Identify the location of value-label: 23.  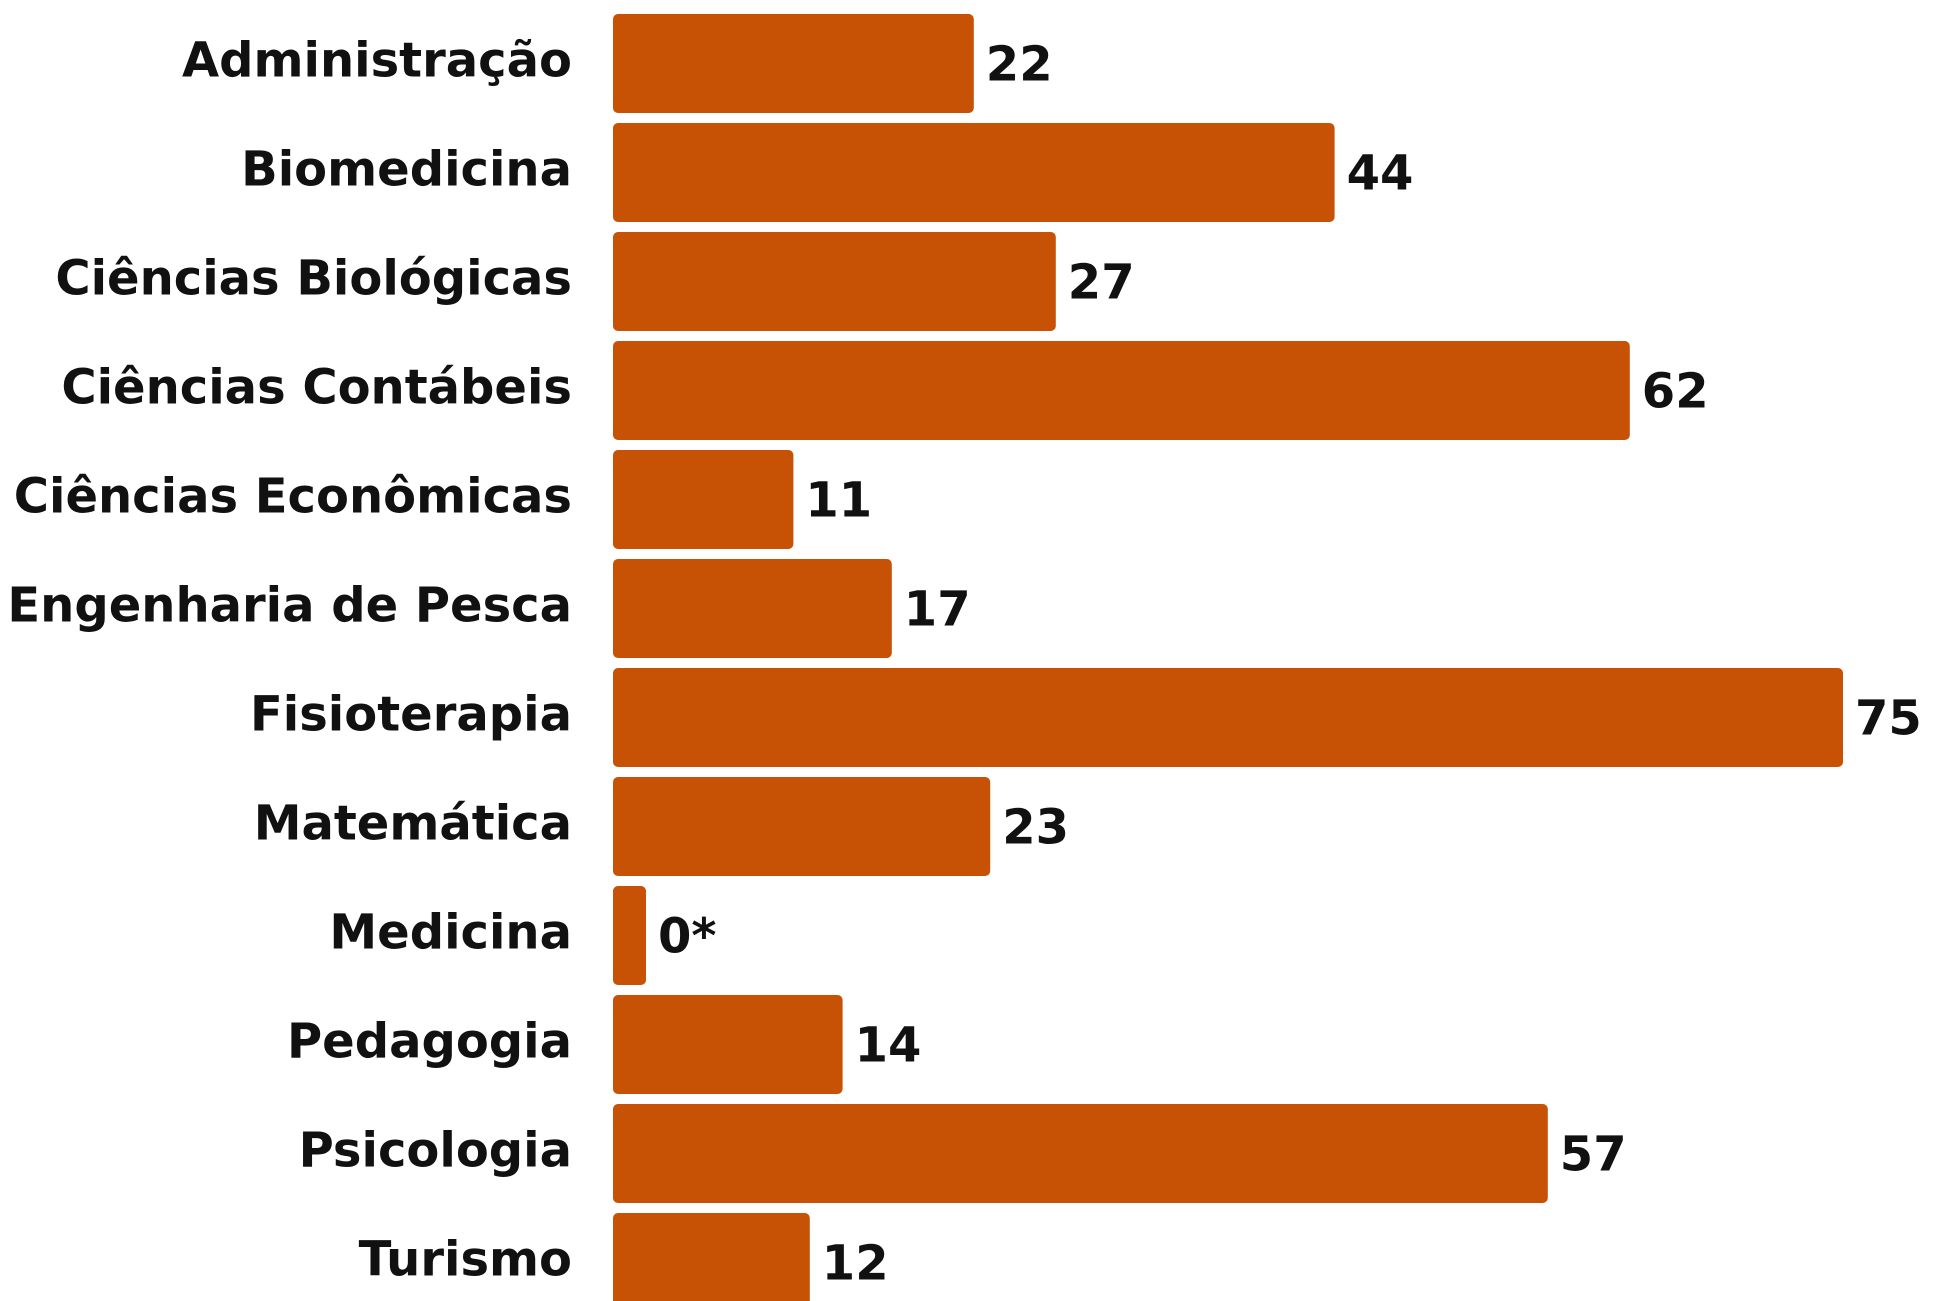
(1035, 828).